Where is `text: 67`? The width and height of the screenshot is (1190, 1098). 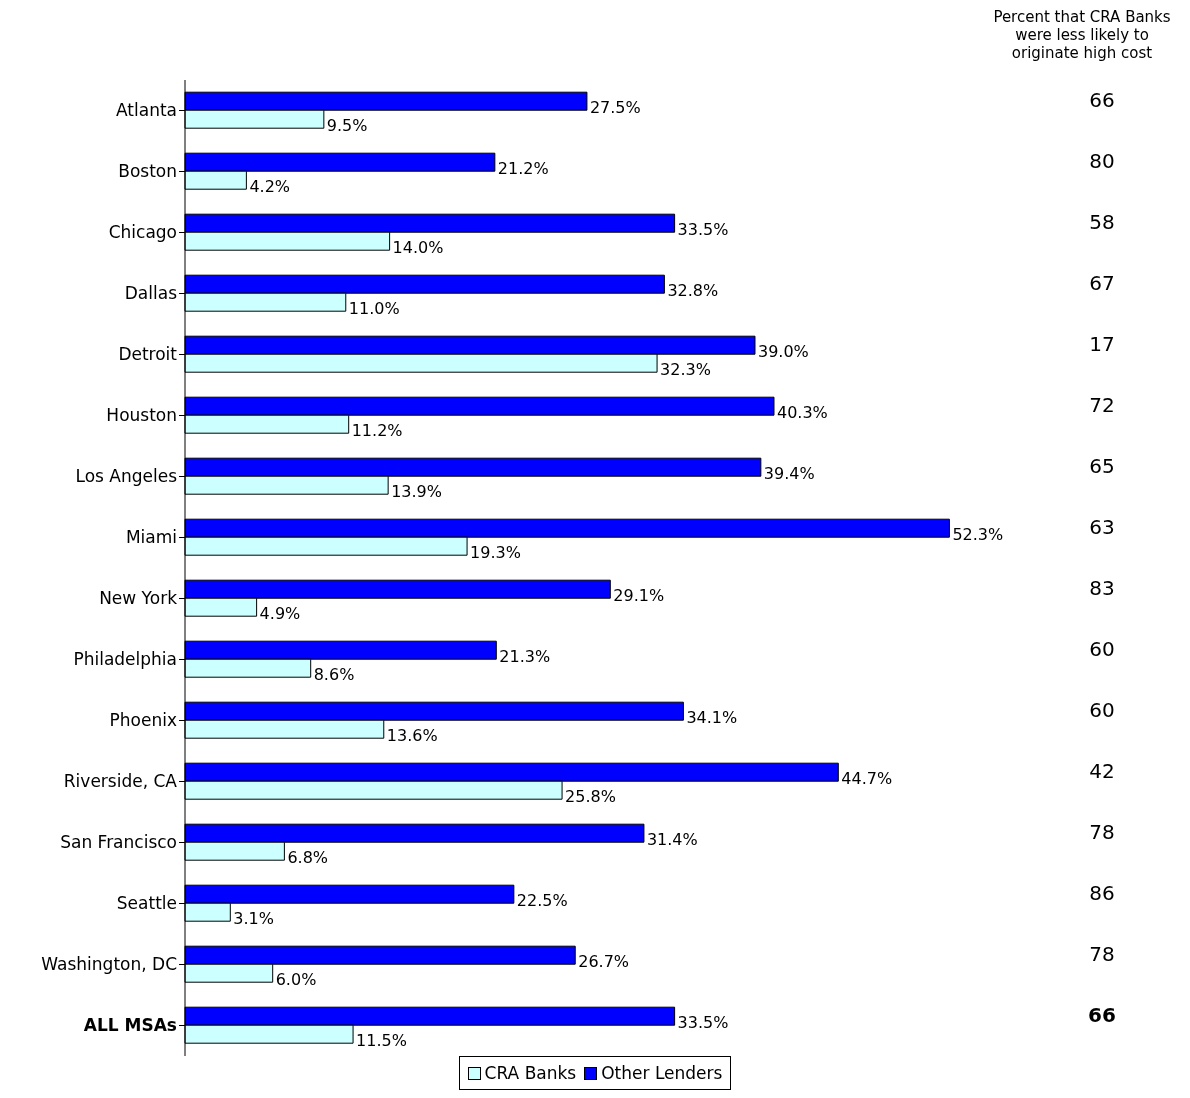 text: 67 is located at coordinates (1102, 282).